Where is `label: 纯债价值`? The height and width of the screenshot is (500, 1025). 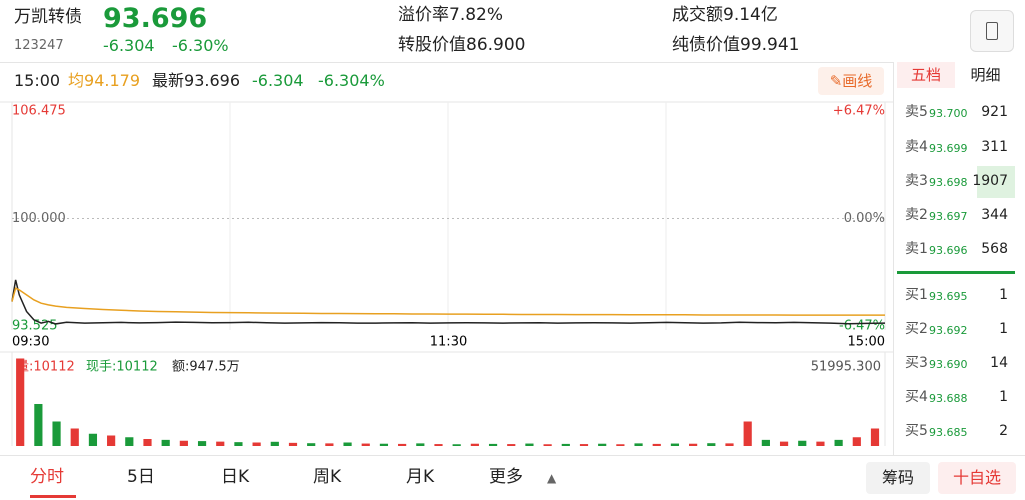
label: 纯债价值 is located at coordinates (706, 45).